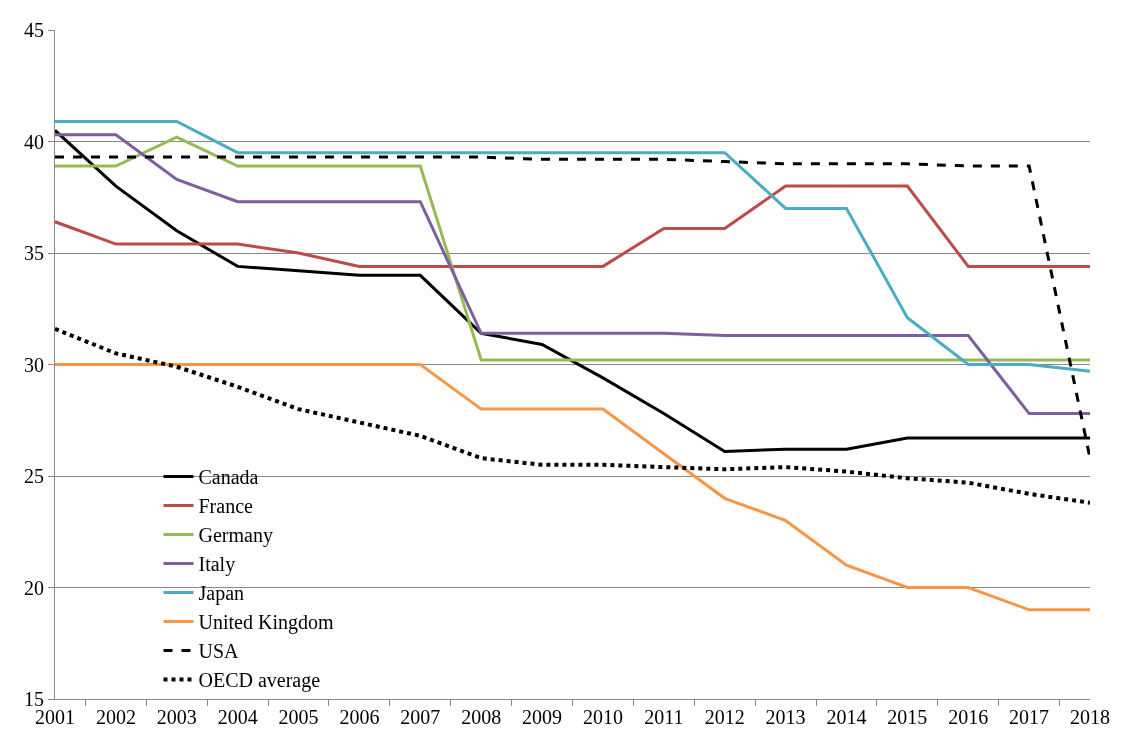  Describe the element at coordinates (542, 717) in the screenshot. I see `x-tick-label: 2009` at that location.